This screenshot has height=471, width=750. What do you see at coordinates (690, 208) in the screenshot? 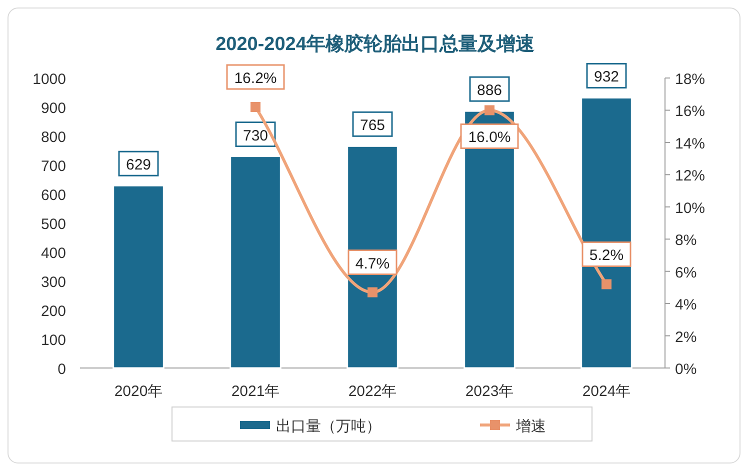
I see `y2-tick-label: 10%` at bounding box center [690, 208].